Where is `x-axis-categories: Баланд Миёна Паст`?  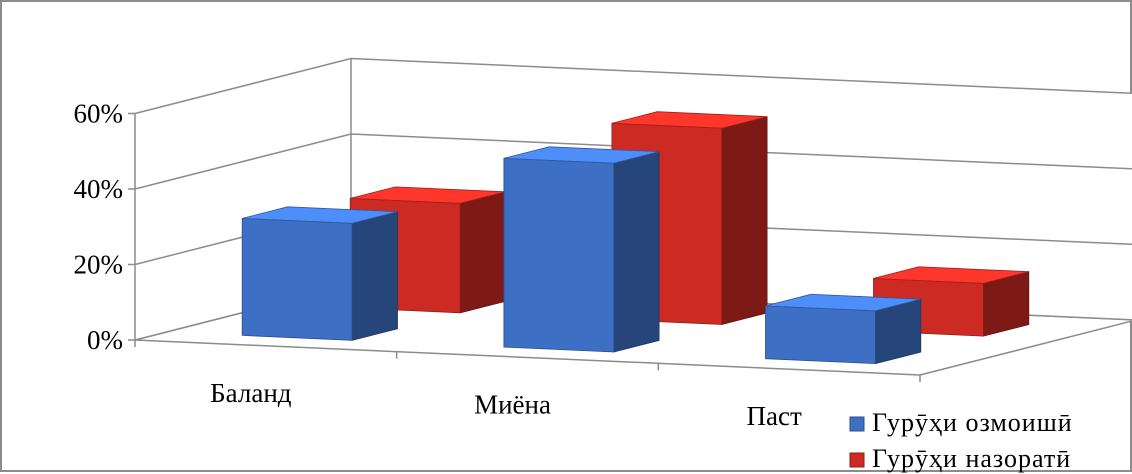
x-axis-categories: Баланд Миёна Паст is located at coordinates (506, 404).